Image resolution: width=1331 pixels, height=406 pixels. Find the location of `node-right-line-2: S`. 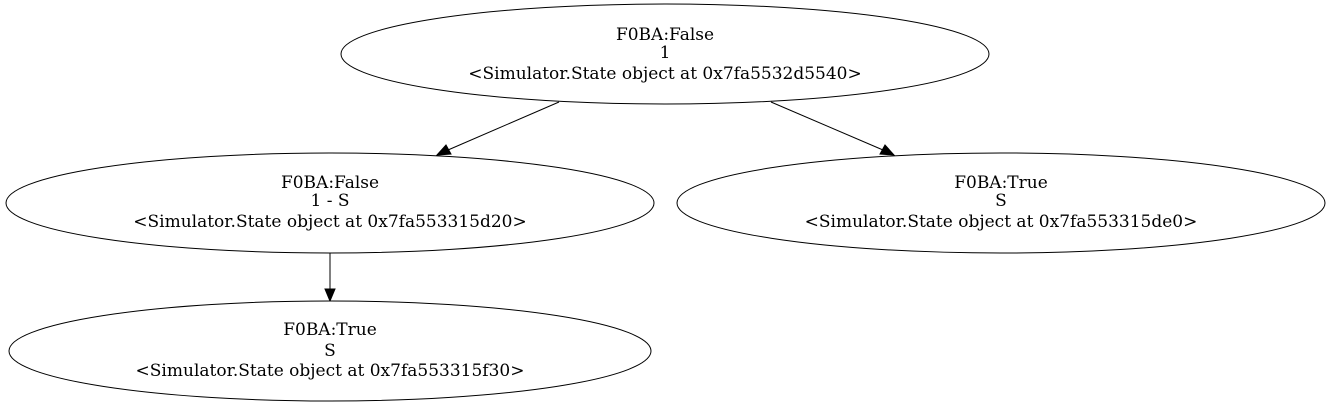

node-right-line-2: S is located at coordinates (1001, 201).